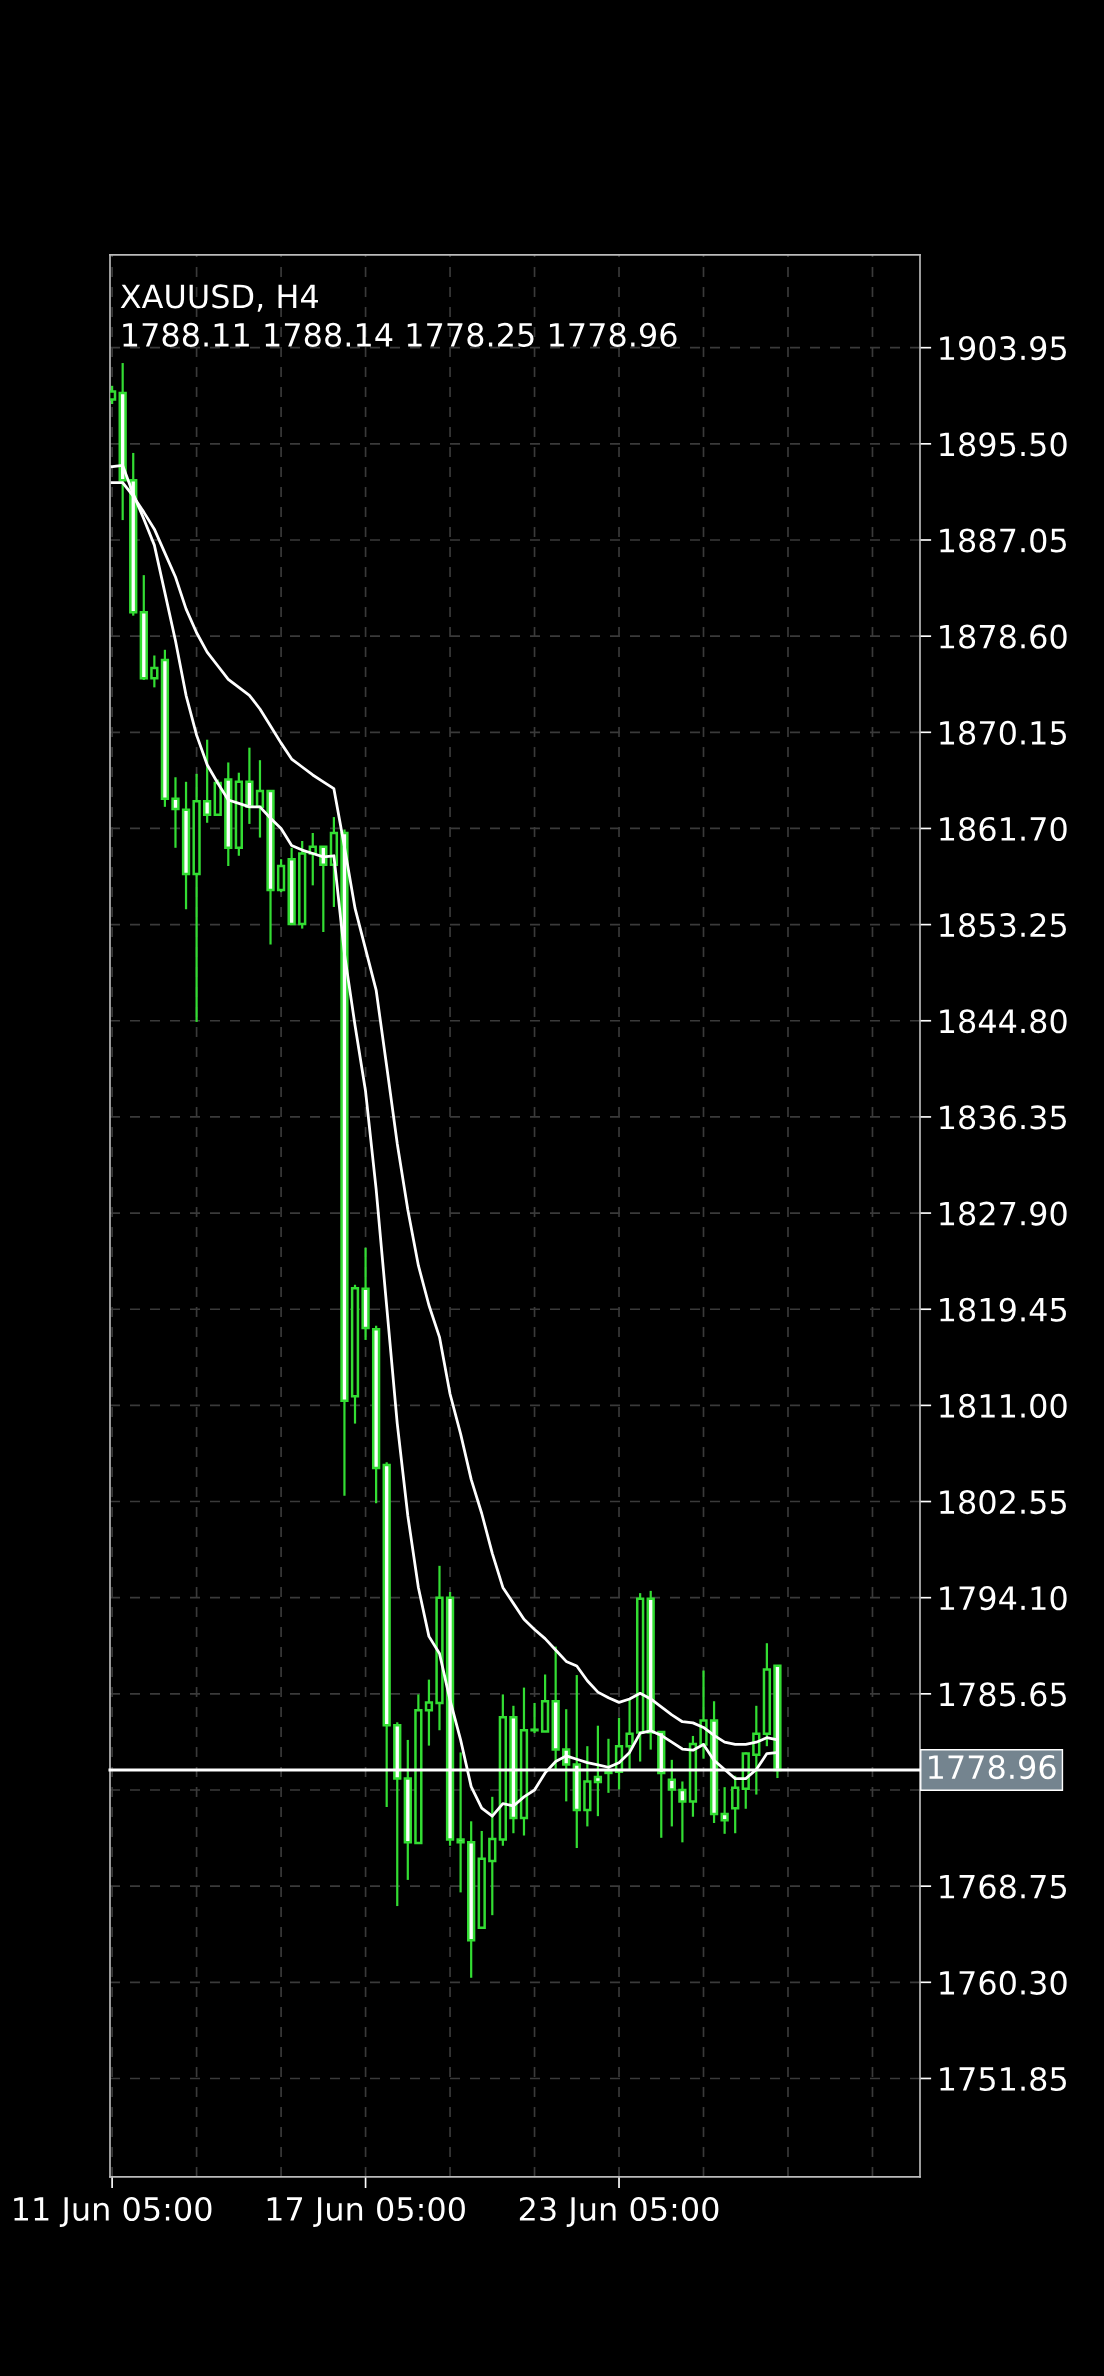 This screenshot has height=2376, width=1104. What do you see at coordinates (1003, 444) in the screenshot?
I see `y-tick-label: 1895.50` at bounding box center [1003, 444].